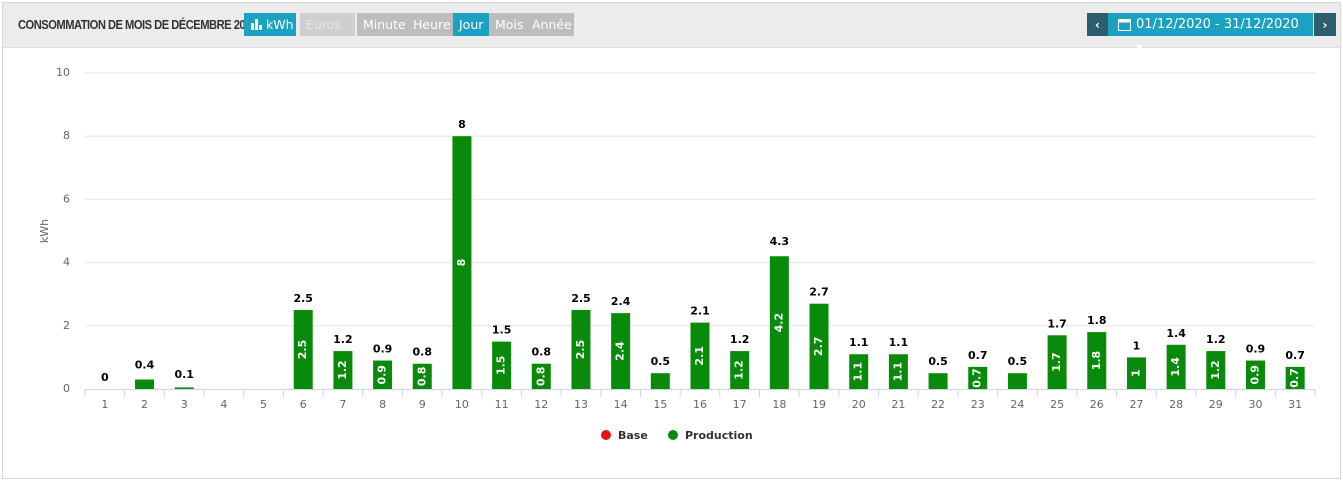 Image resolution: width=1343 pixels, height=481 pixels. Describe the element at coordinates (1057, 323) in the screenshot. I see `total-label: 1.7` at that location.